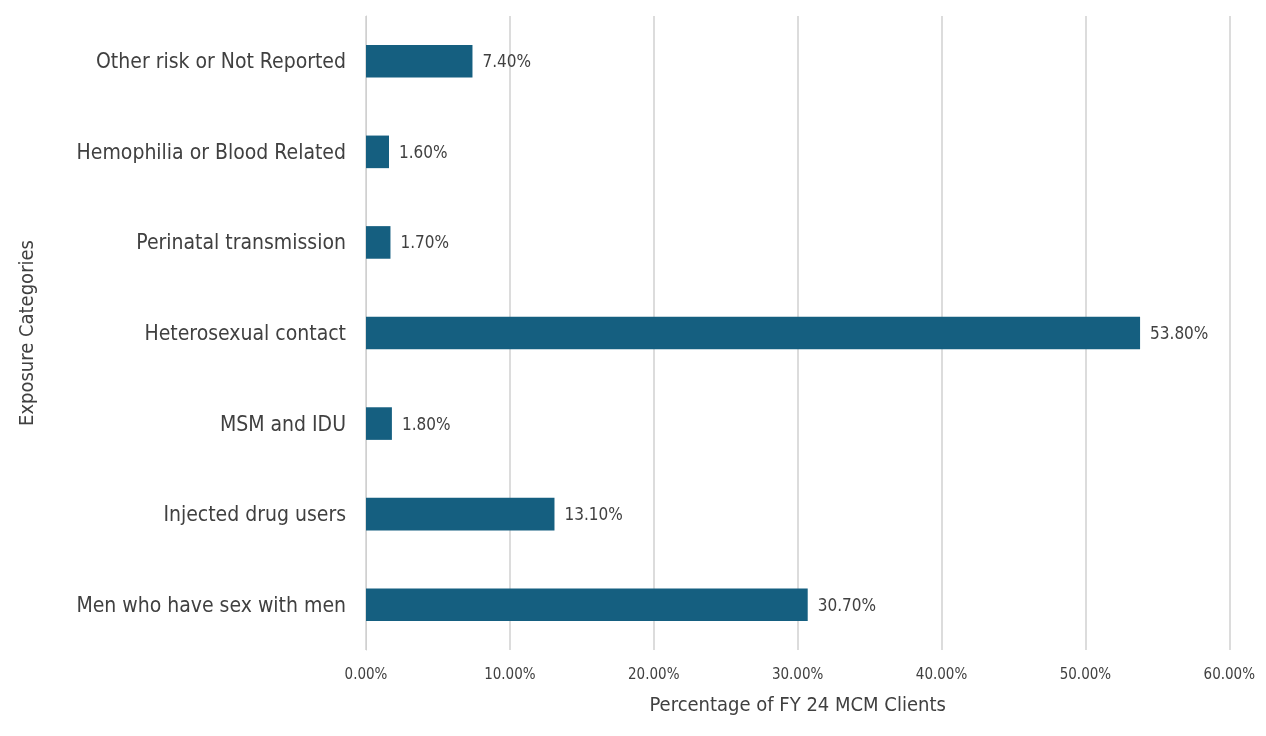  What do you see at coordinates (1085, 673) in the screenshot?
I see `x-tick-label: 50.00%` at bounding box center [1085, 673].